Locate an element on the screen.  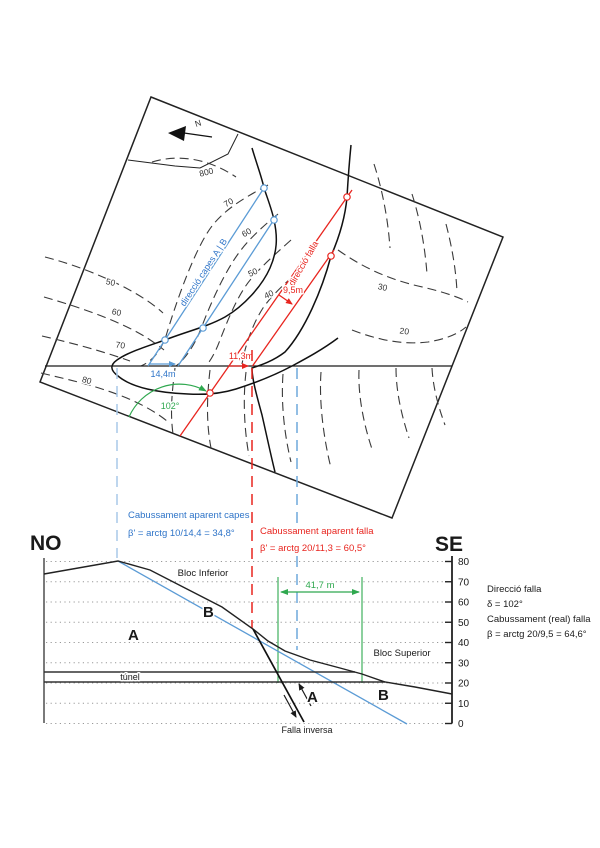
tunnel-distance: 41,7 m is located at coordinates (320, 630).